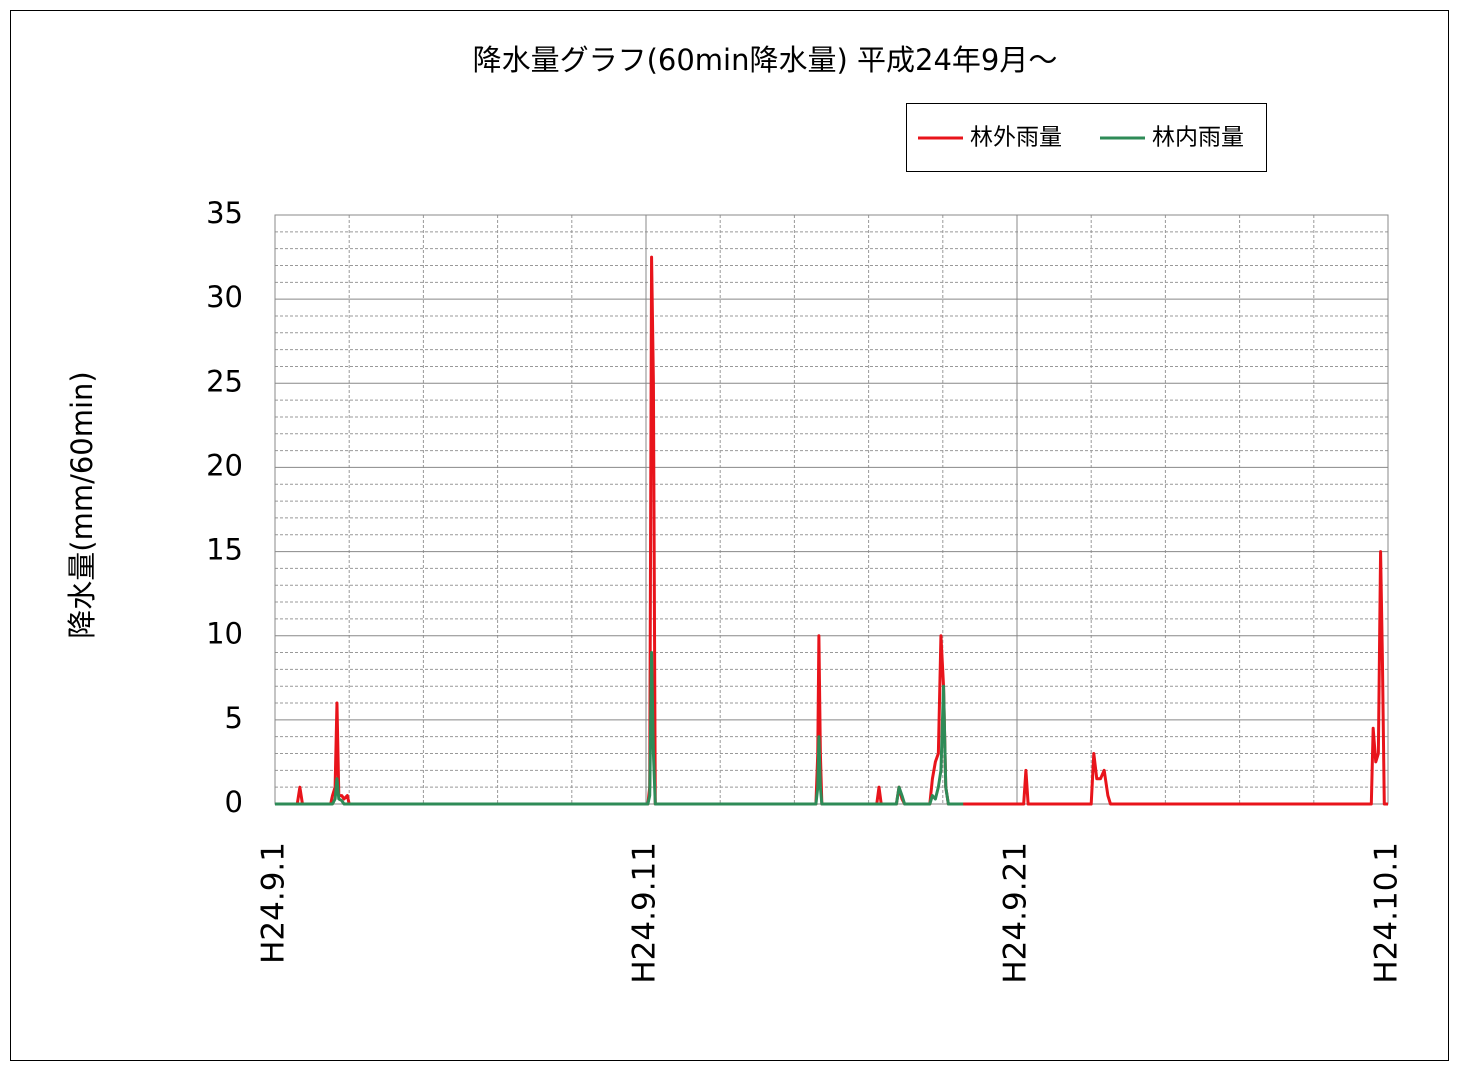 This screenshot has width=1459, height=1074. What do you see at coordinates (1198, 138) in the screenshot?
I see `legend-label: 林内雨量` at bounding box center [1198, 138].